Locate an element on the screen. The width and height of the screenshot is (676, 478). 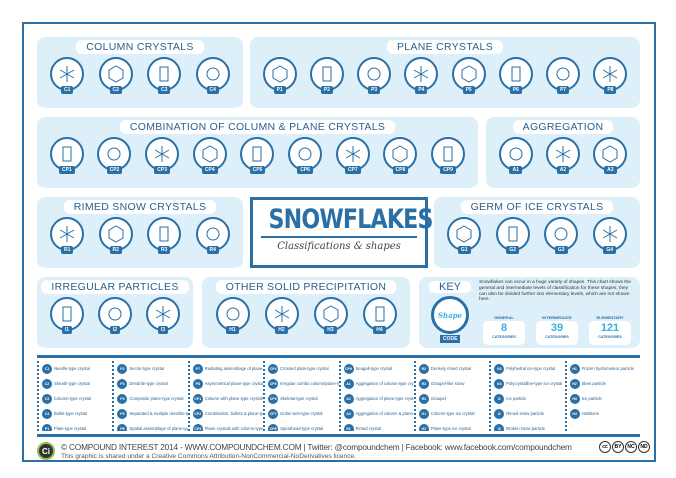
license-by-icon: BY is located at coordinates (618, 447).